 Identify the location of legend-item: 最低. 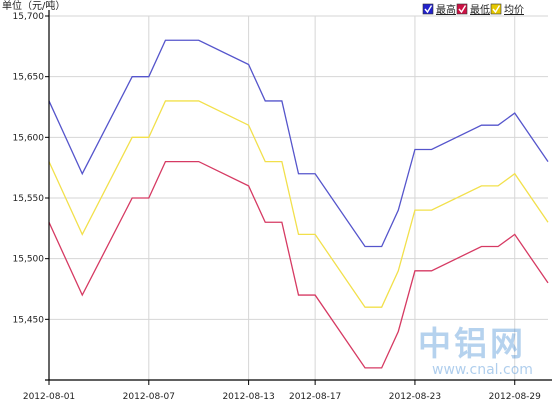
(473, 9).